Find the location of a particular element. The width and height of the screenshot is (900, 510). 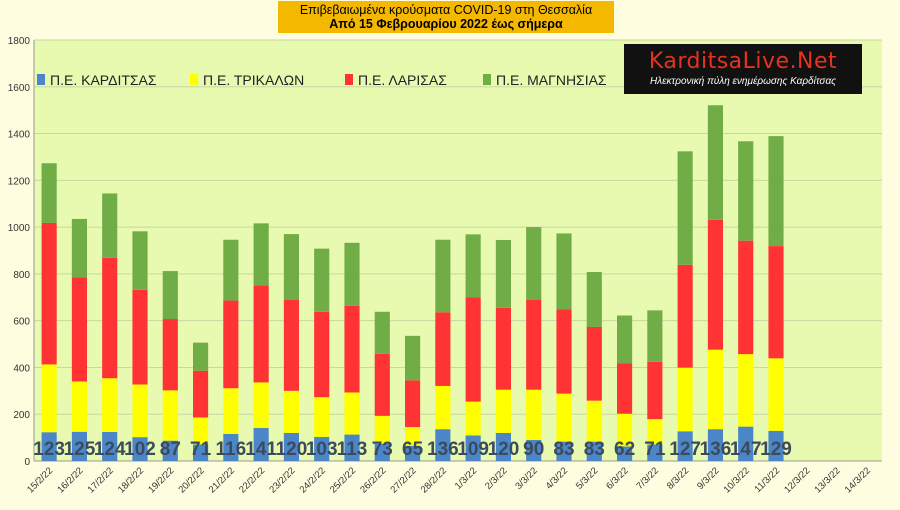

x-tick-label: 26/2/22 is located at coordinates (373, 480).